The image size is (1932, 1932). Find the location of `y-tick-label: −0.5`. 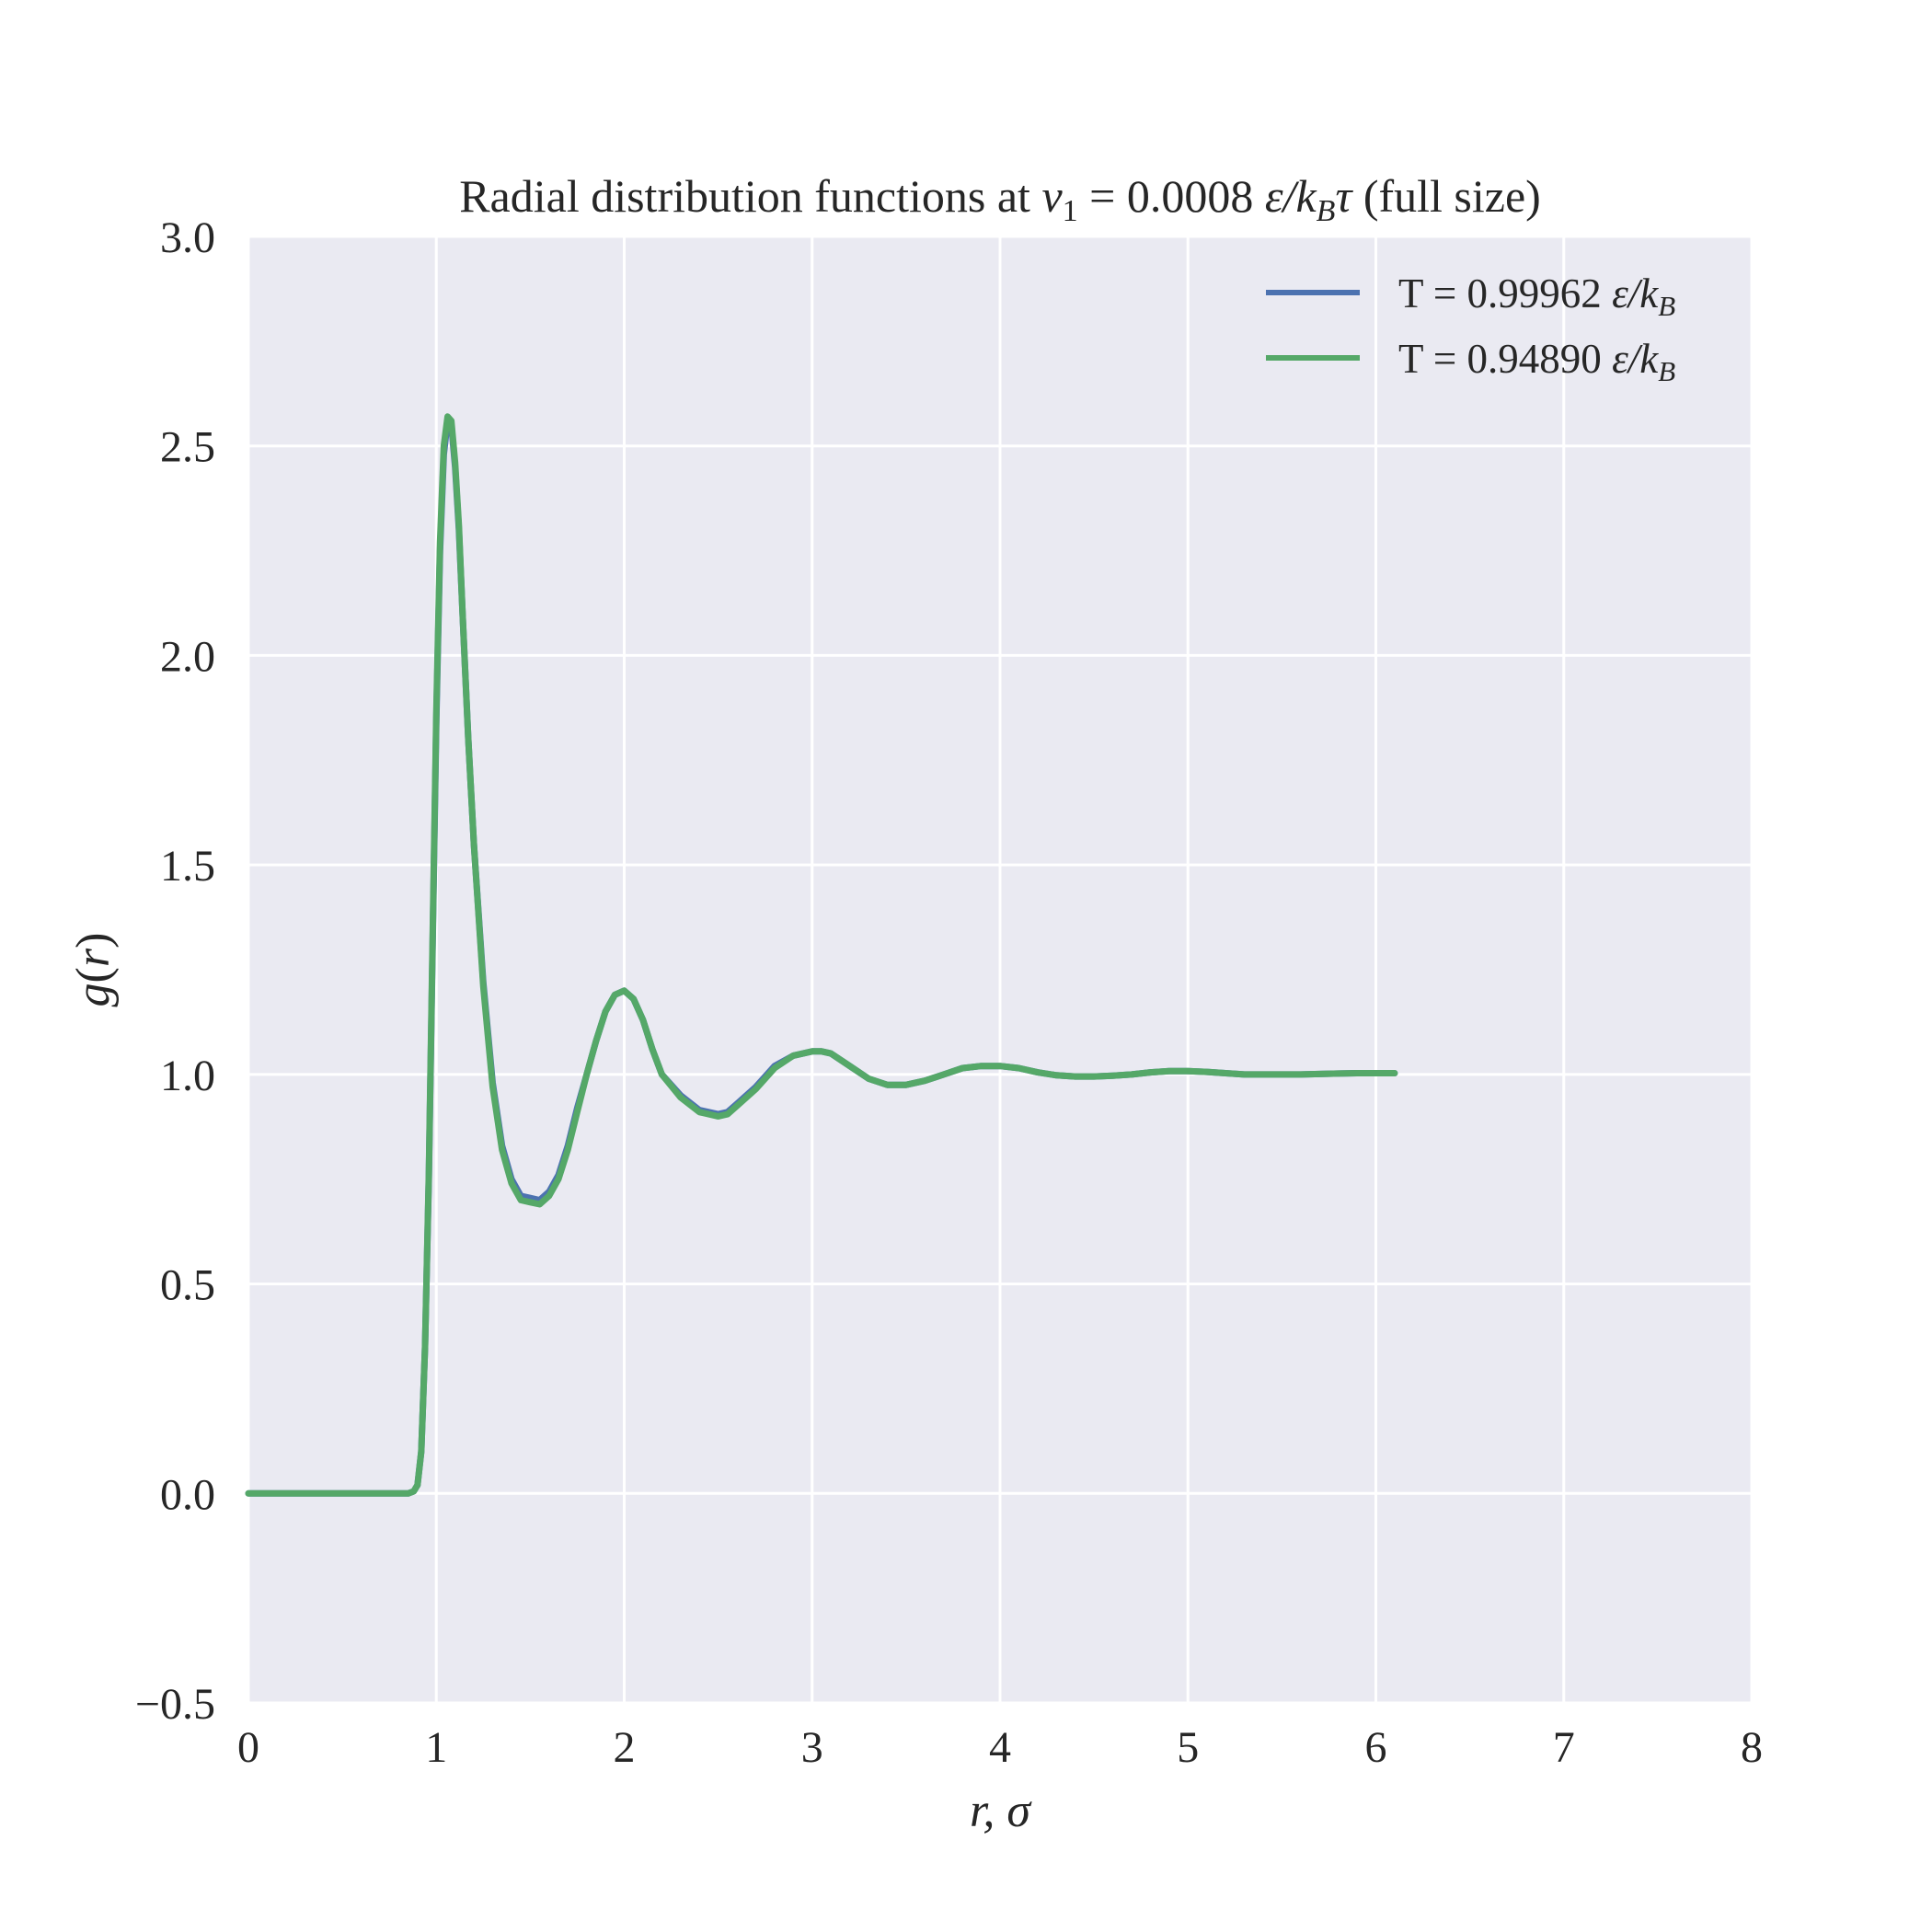

y-tick-label: −0.5 is located at coordinates (175, 1704).